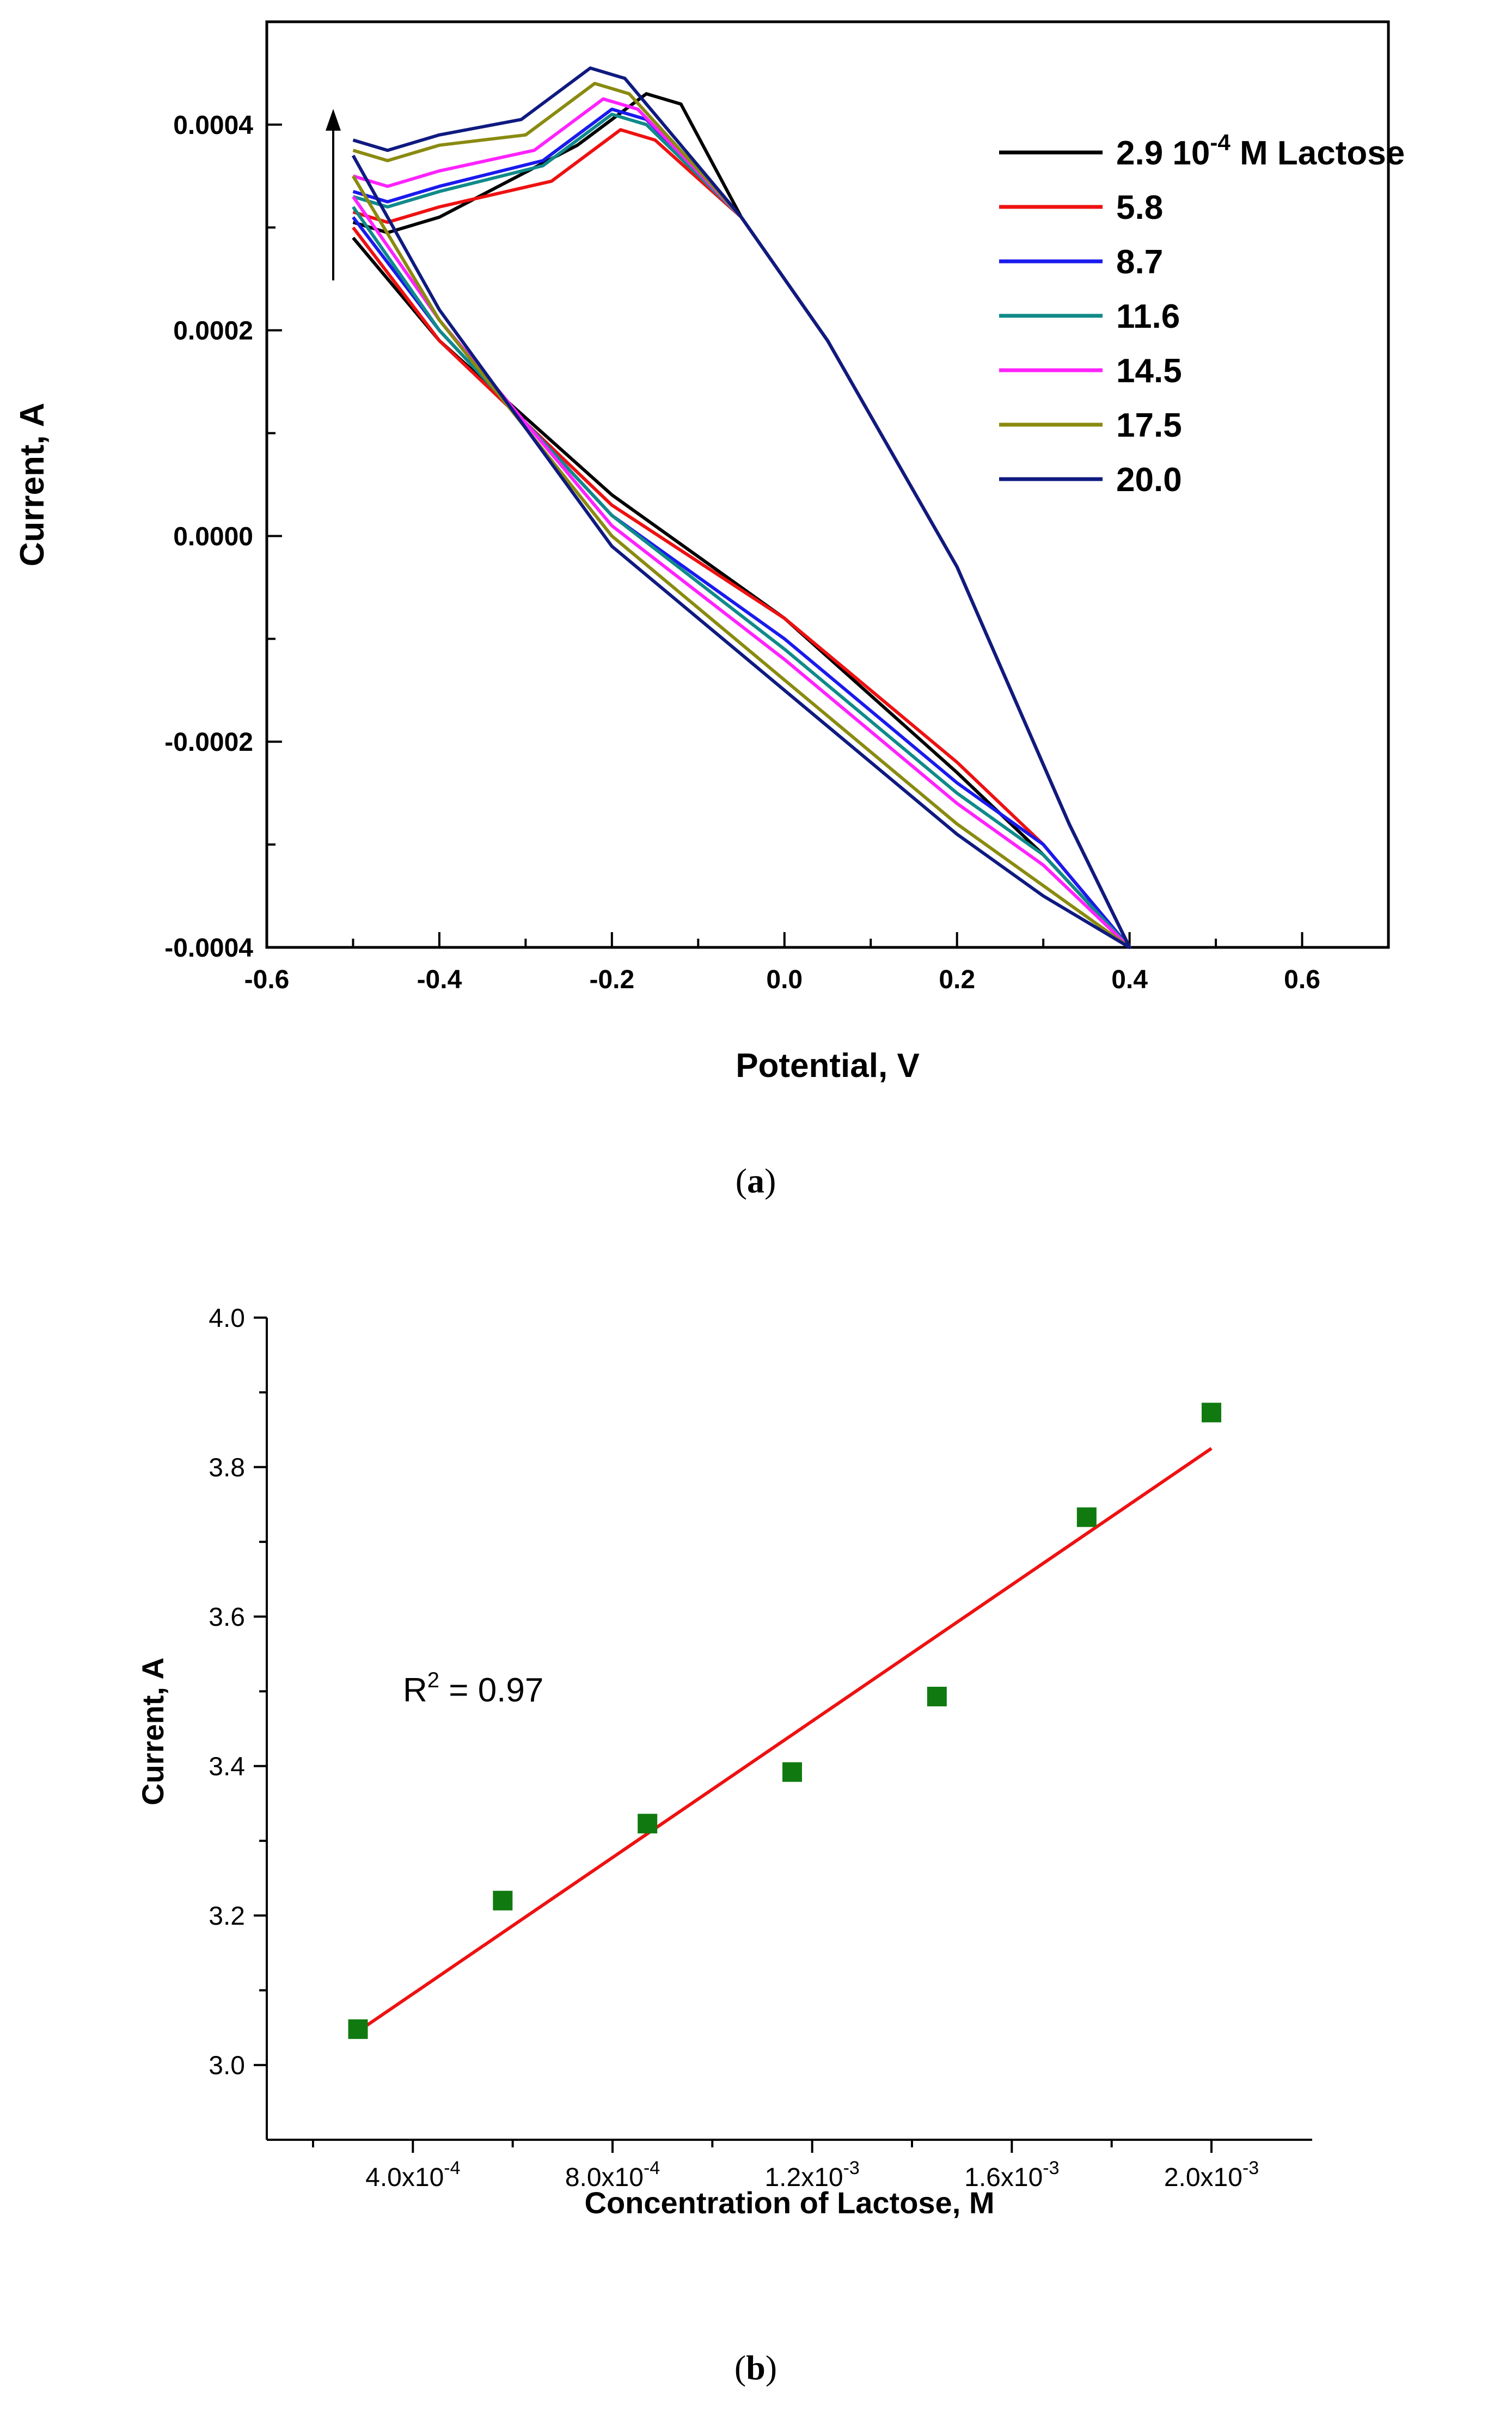  What do you see at coordinates (1220, 142) in the screenshot?
I see `legend-label-exponent: -4` at bounding box center [1220, 142].